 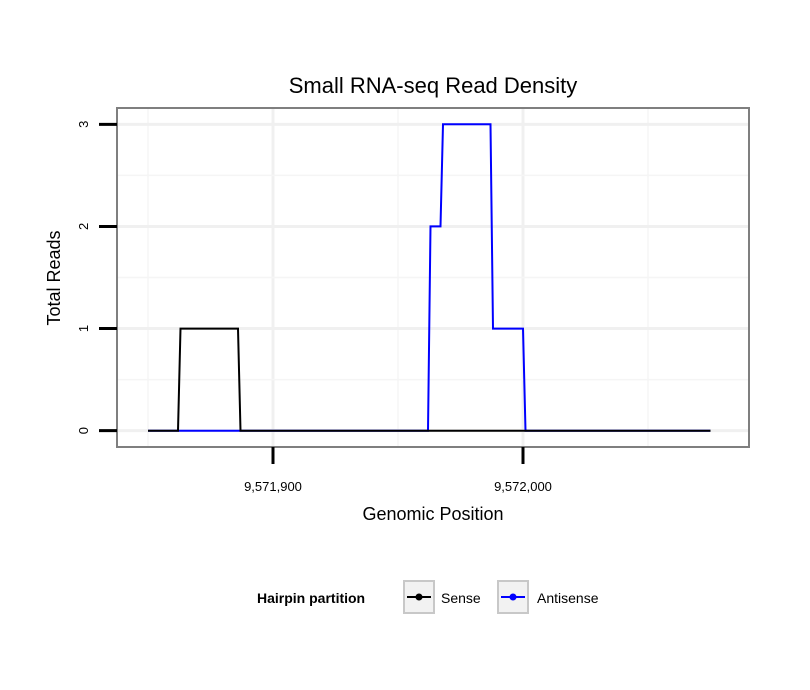 What do you see at coordinates (83, 226) in the screenshot?
I see `y-tick-label: 2` at bounding box center [83, 226].